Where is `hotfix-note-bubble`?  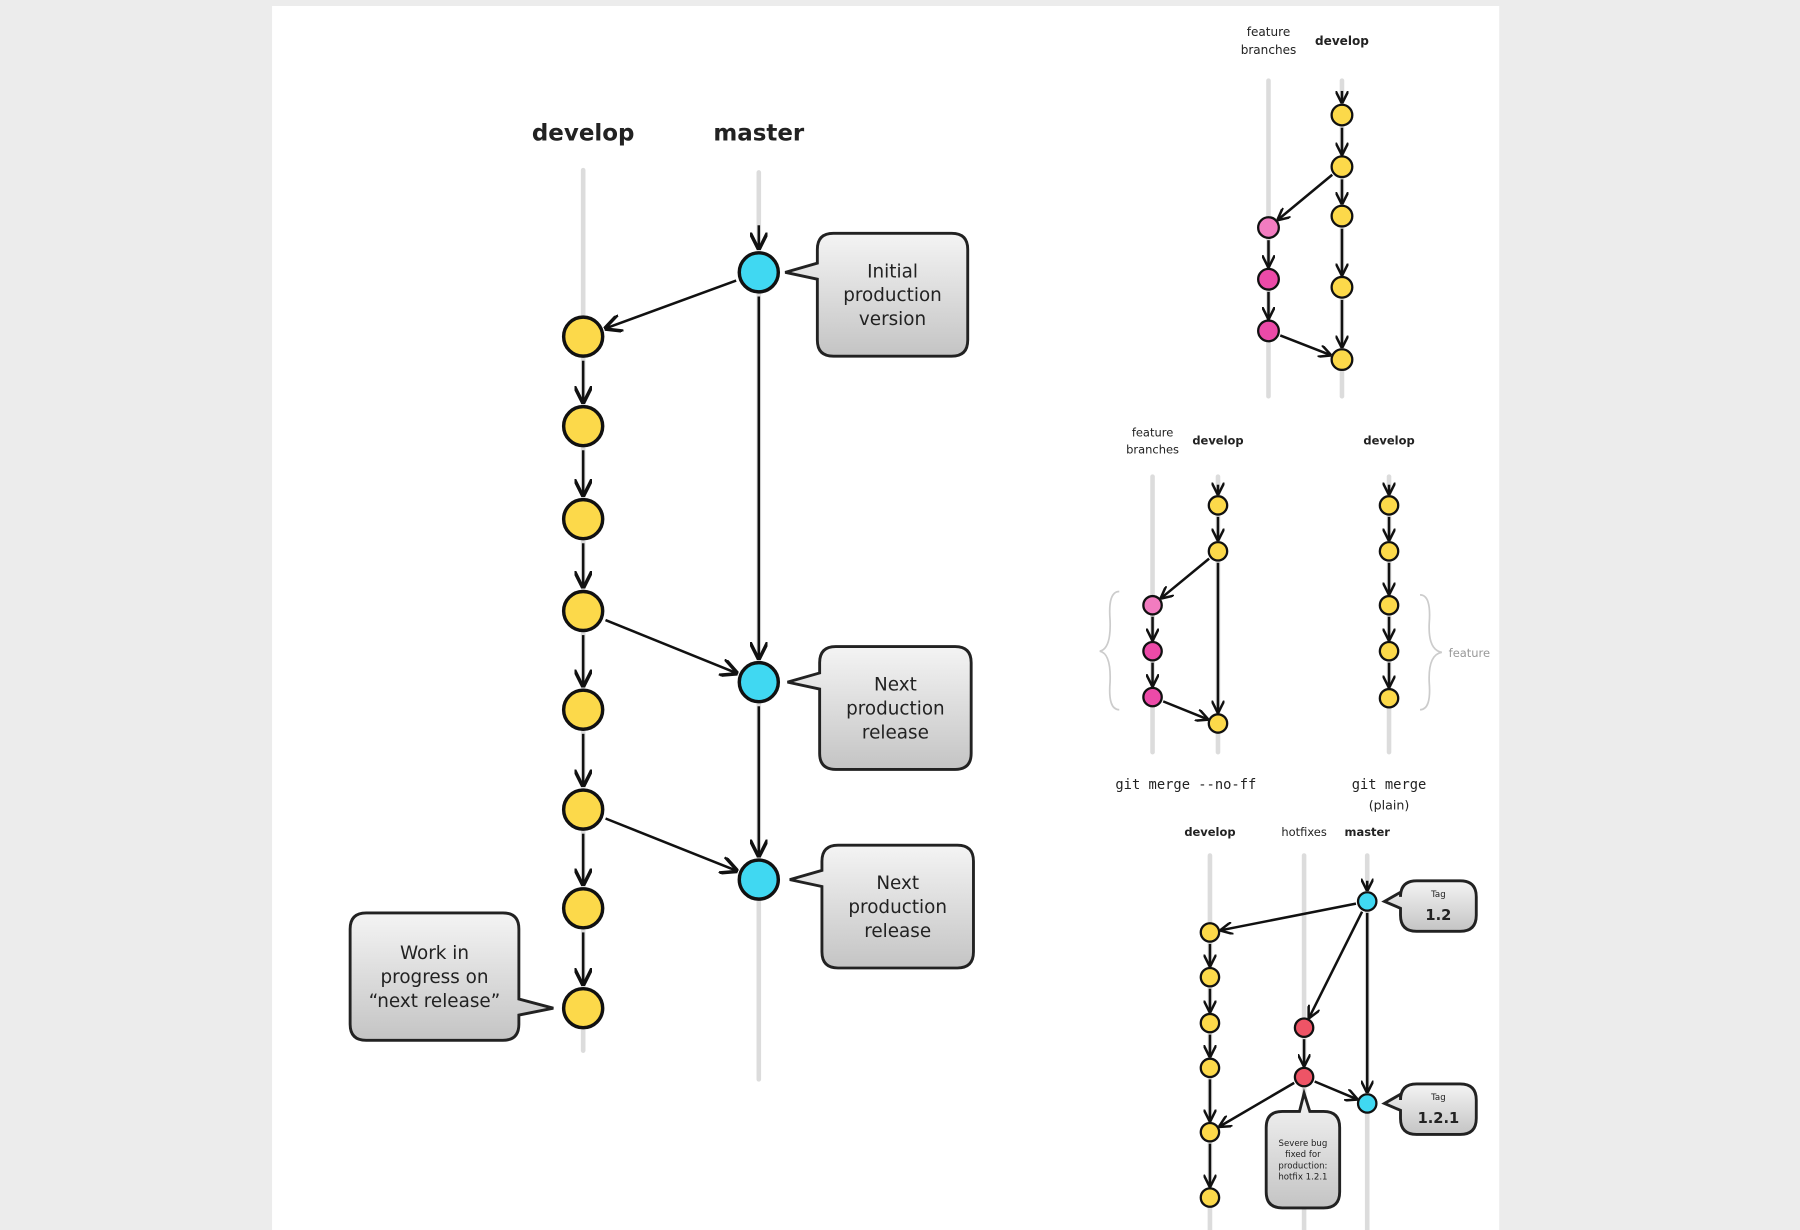
hotfix-note-bubble is located at coordinates (1303, 1148).